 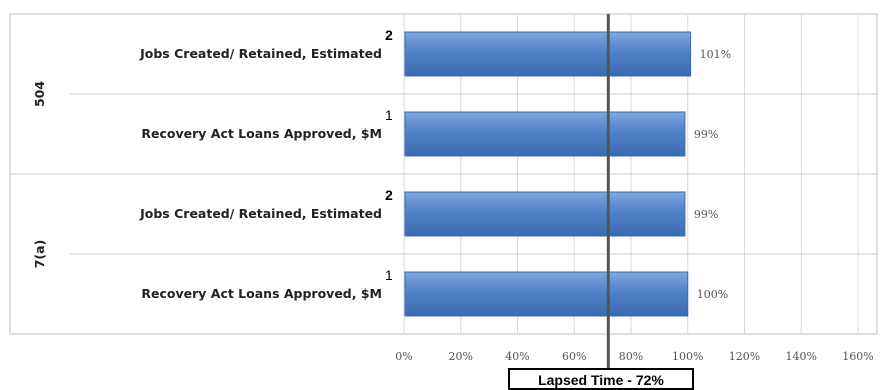 What do you see at coordinates (601, 379) in the screenshot?
I see `lapsed-time-label: Lapsed Time - 72%` at bounding box center [601, 379].